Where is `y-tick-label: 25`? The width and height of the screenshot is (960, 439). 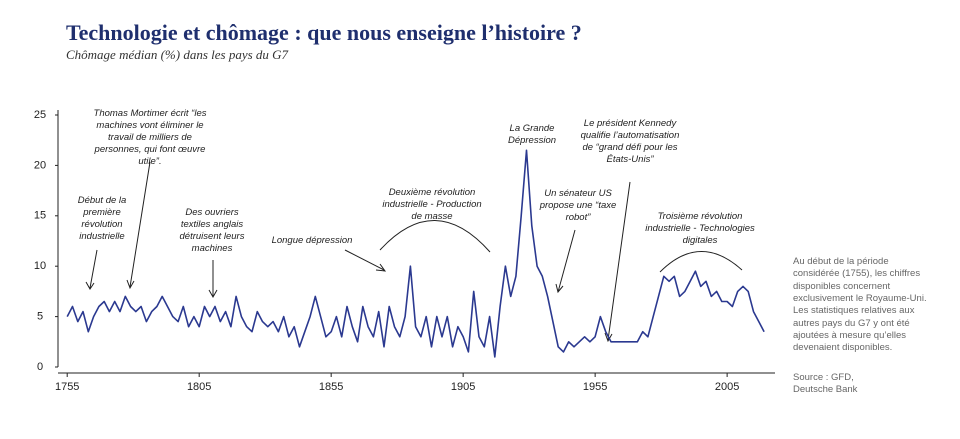
y-tick-label: 25 is located at coordinates (40, 115).